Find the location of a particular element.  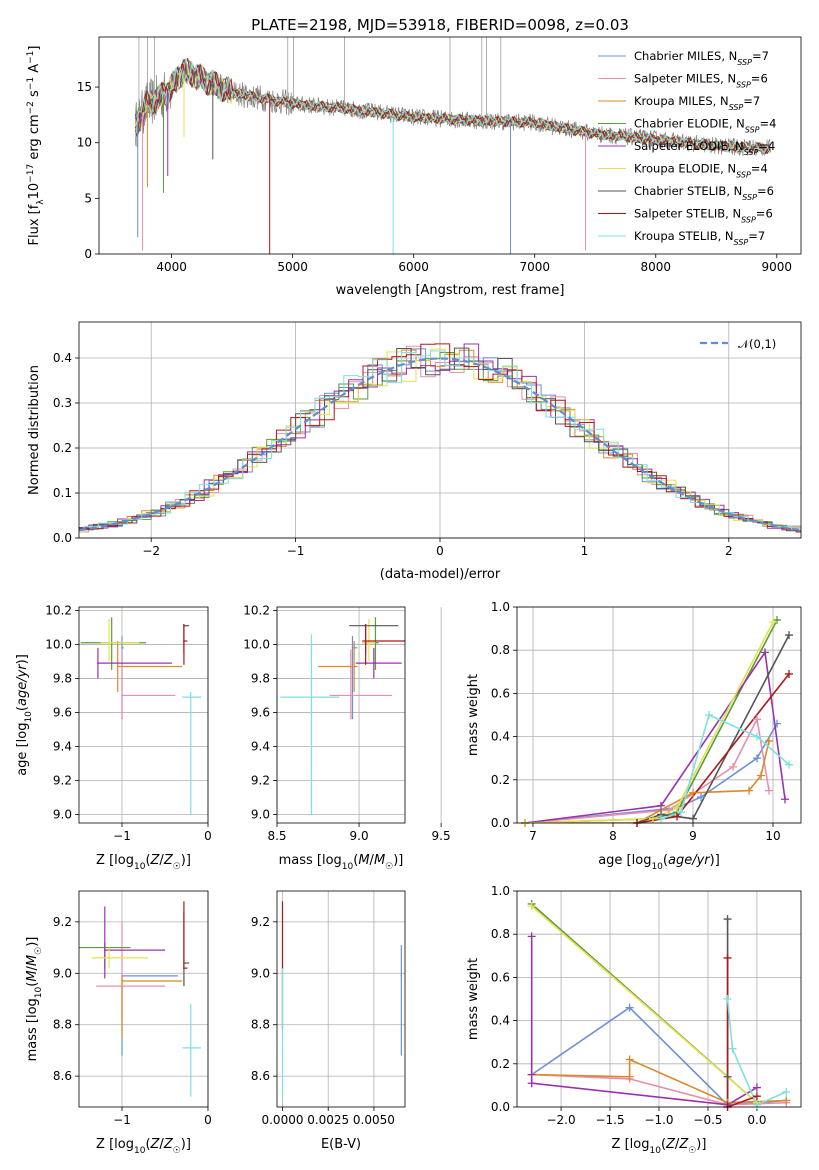

series-line-kroupa-miles is located at coordinates (647, 781).